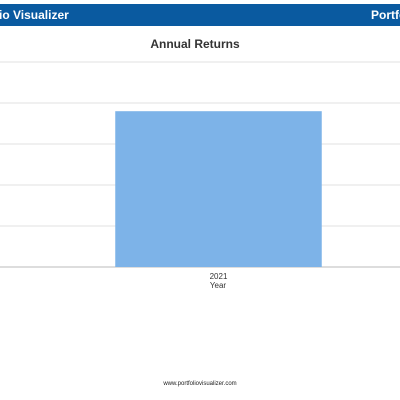 Image resolution: width=400 pixels, height=400 pixels. What do you see at coordinates (385, 15) in the screenshot?
I see `header-brand: Portfo` at bounding box center [385, 15].